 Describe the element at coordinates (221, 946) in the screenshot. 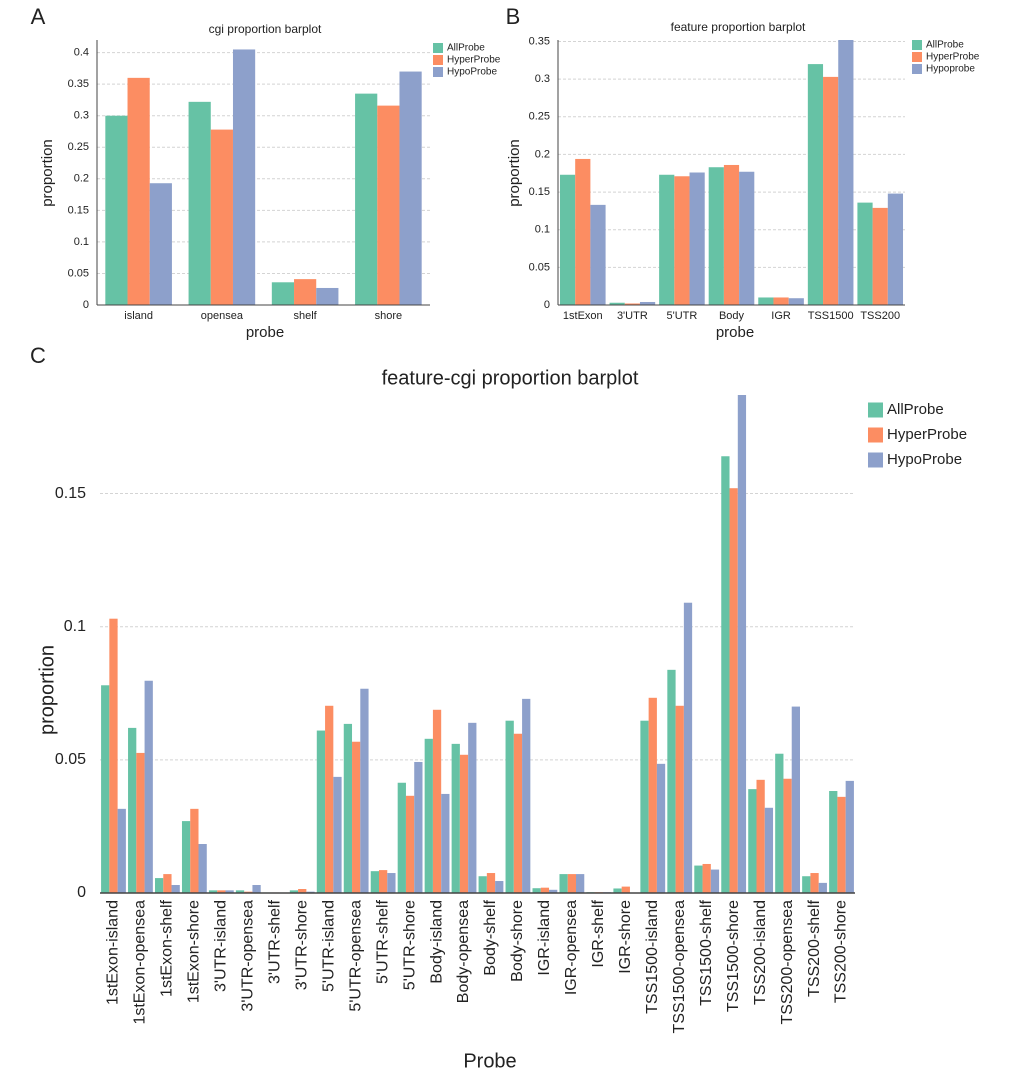

I see `x-tick-label: 3'UTR-island` at that location.